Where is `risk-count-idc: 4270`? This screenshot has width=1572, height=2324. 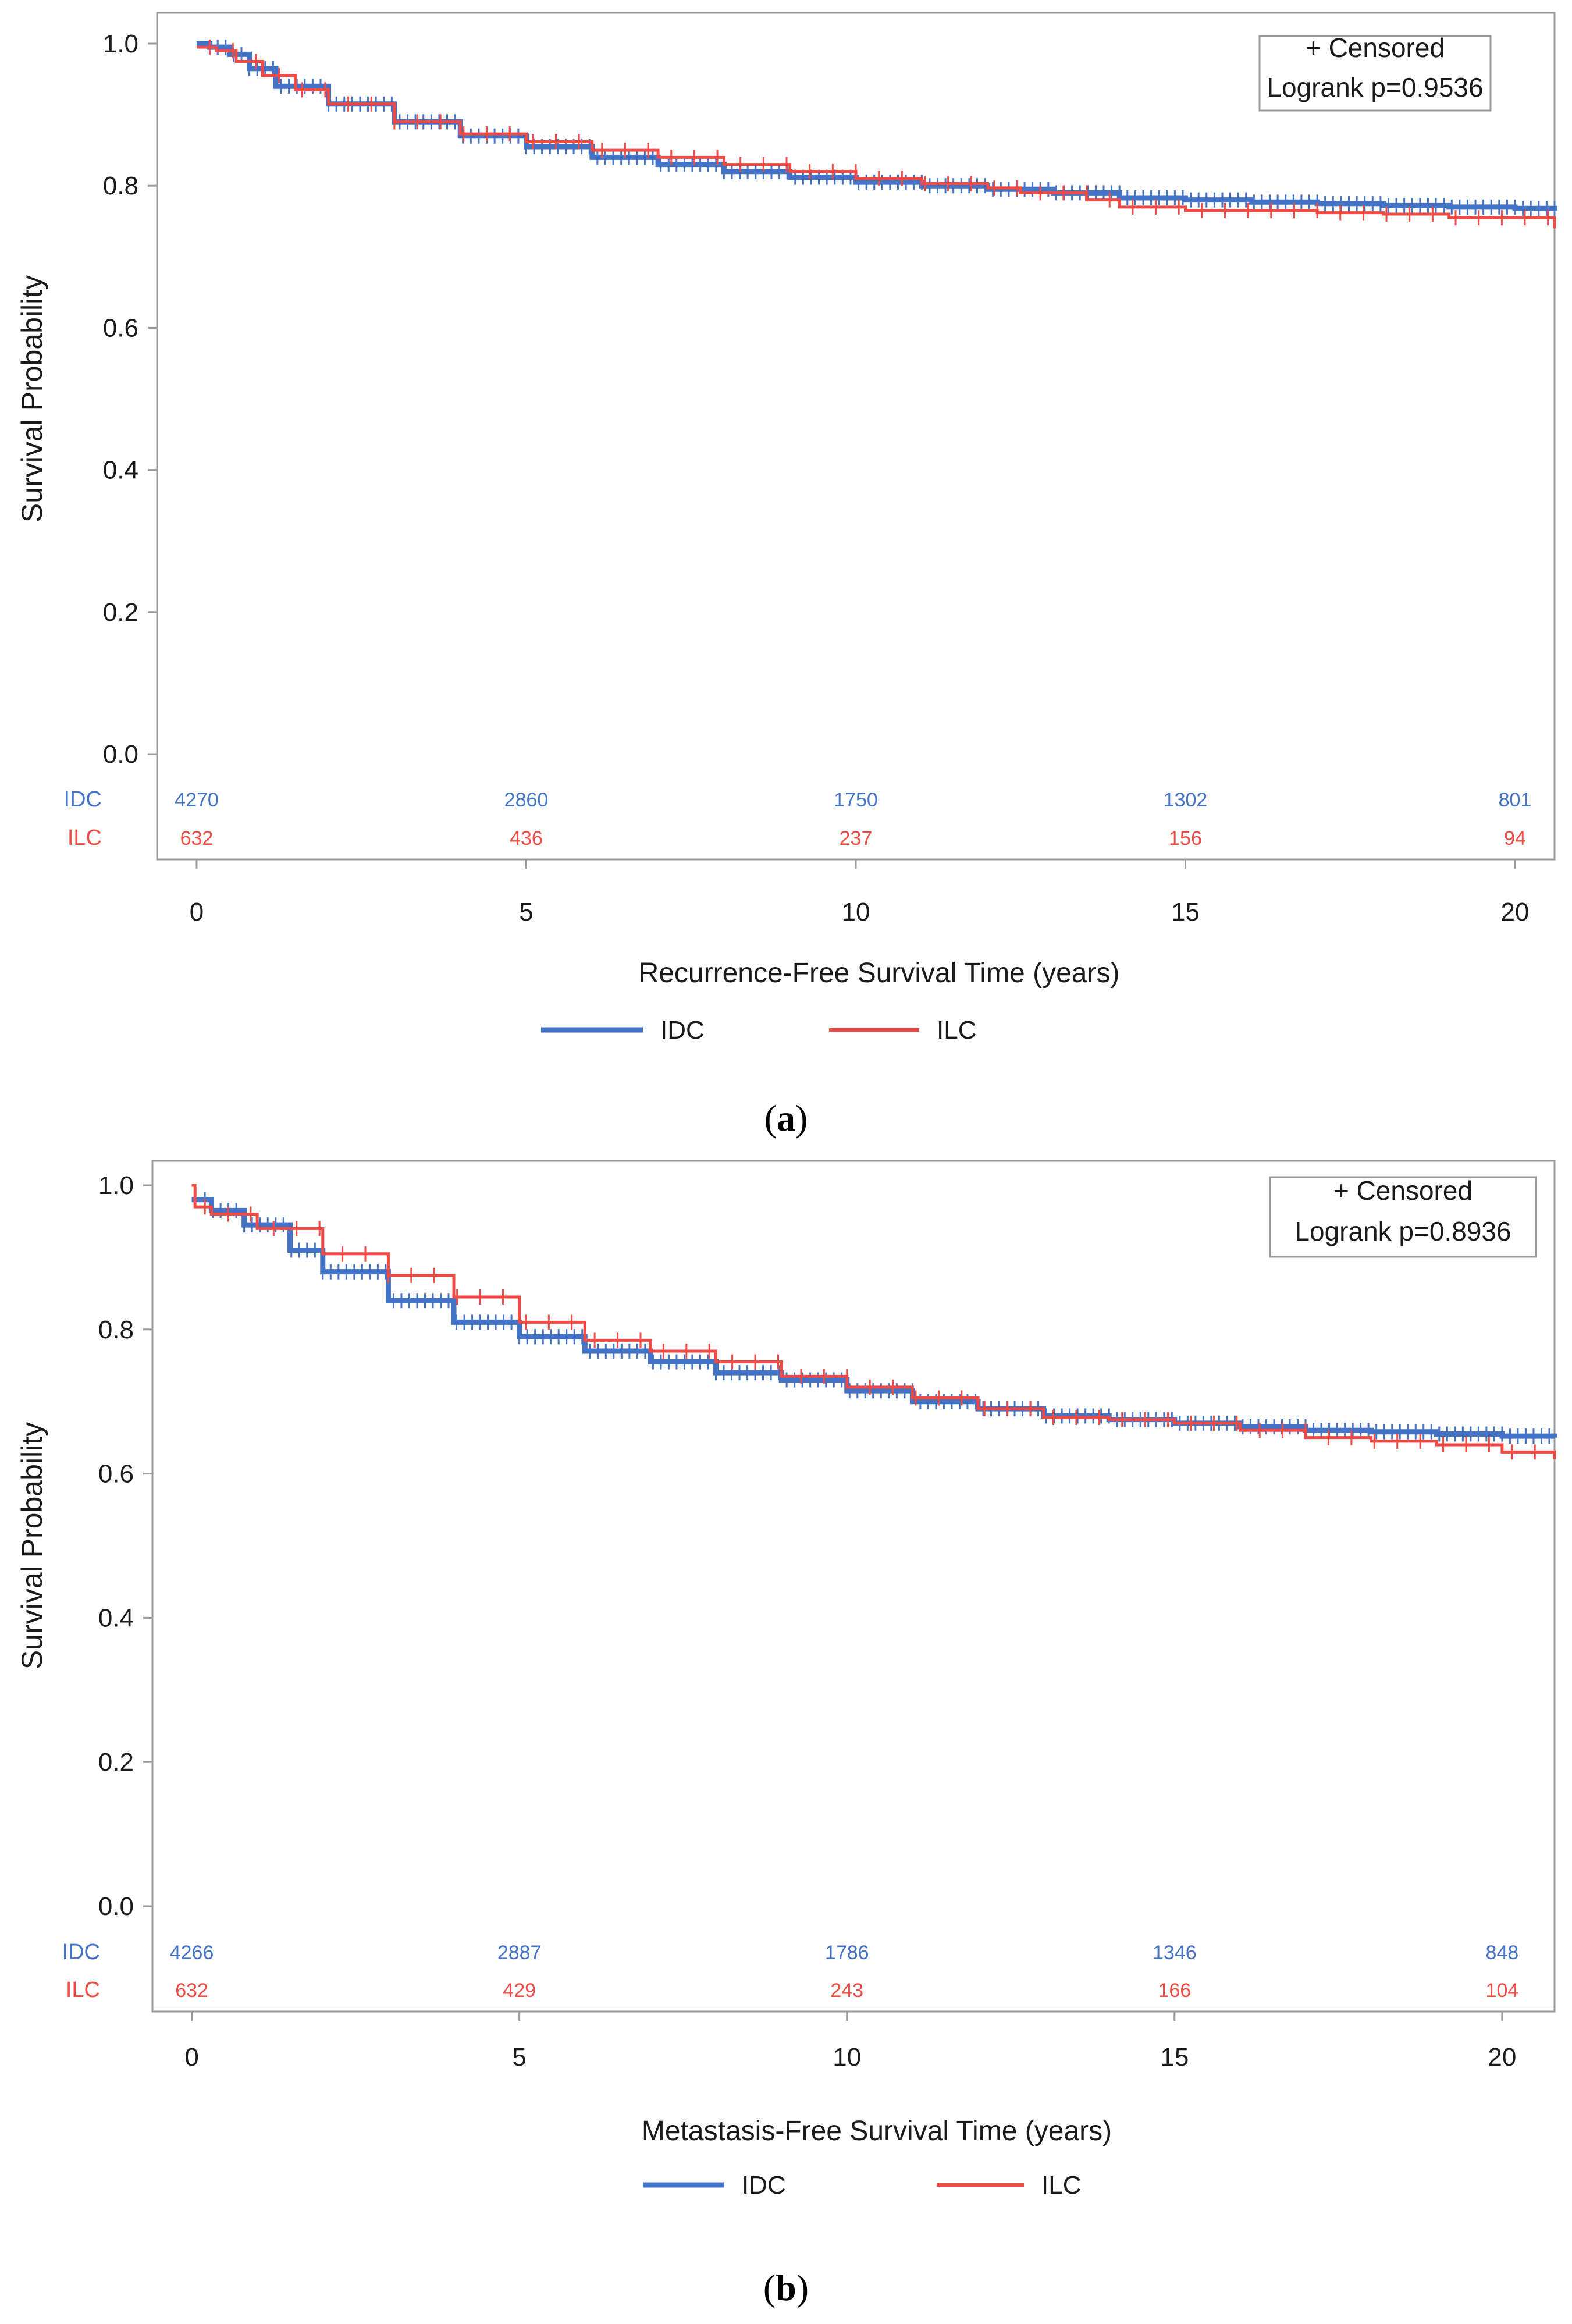
risk-count-idc: 4270 is located at coordinates (197, 800).